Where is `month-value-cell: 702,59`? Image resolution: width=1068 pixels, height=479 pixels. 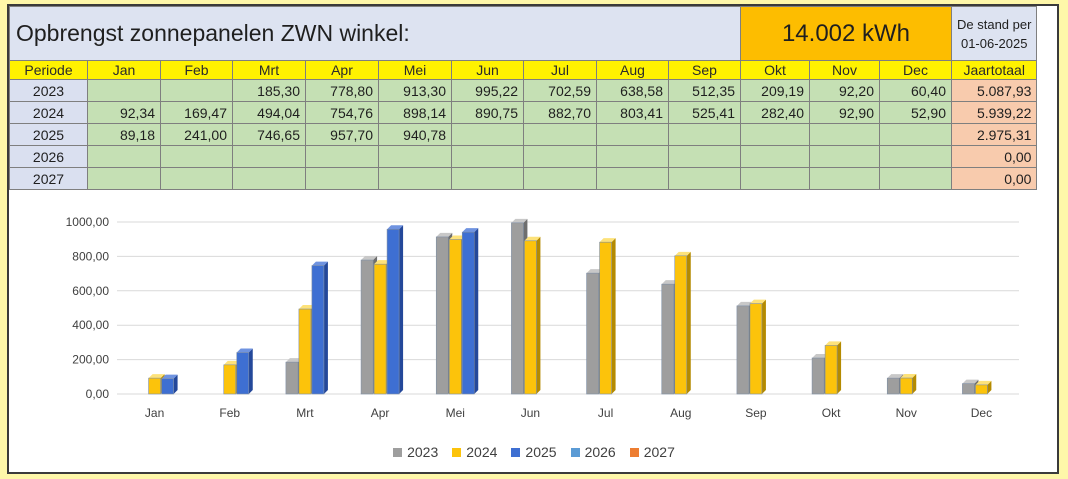
month-value-cell: 702,59 is located at coordinates (560, 90).